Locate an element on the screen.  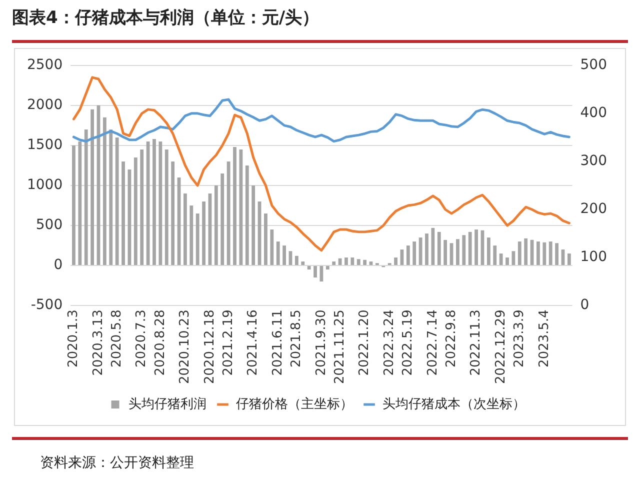
legend-label: 头均仔猪利润 is located at coordinates (167, 404).